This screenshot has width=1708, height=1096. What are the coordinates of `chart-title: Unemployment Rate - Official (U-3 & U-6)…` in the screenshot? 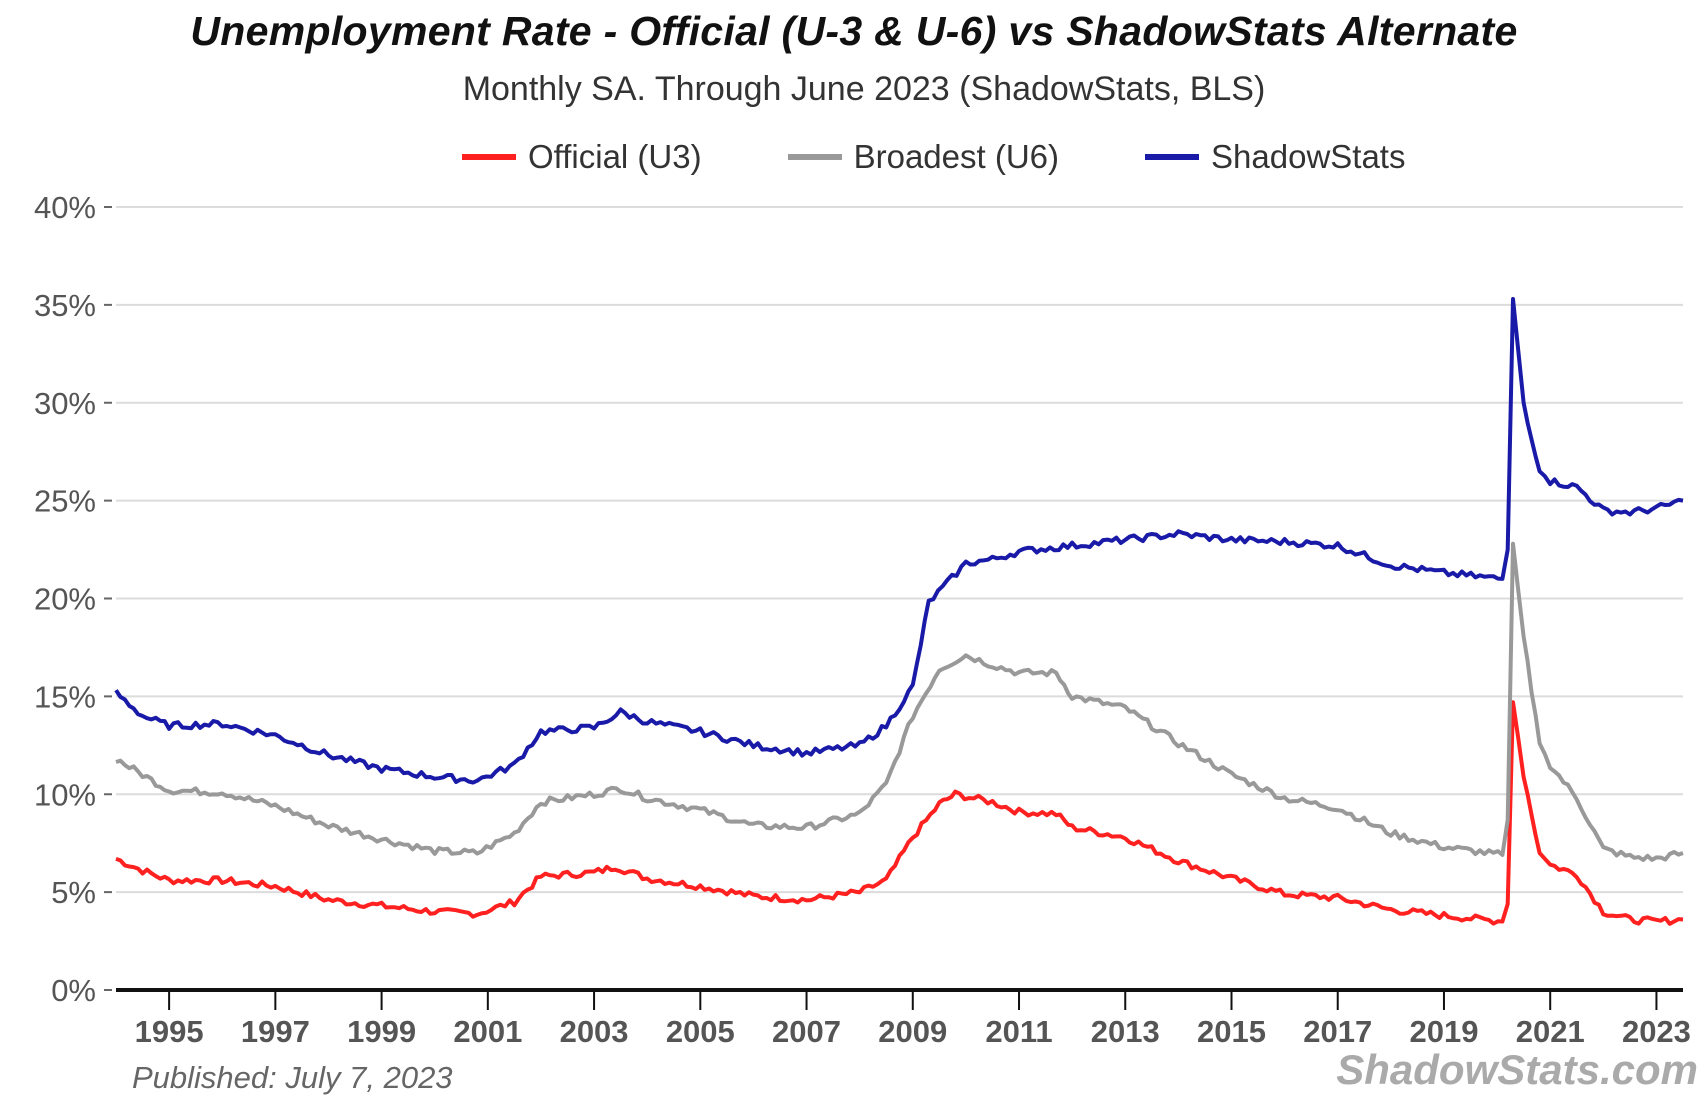 It's located at (854, 31).